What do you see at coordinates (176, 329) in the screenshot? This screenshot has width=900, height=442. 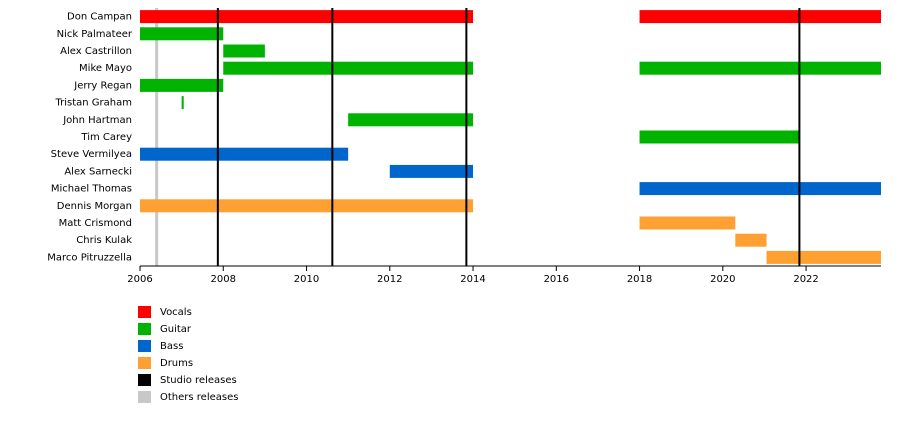 I see `legend-label: Guitar` at bounding box center [176, 329].